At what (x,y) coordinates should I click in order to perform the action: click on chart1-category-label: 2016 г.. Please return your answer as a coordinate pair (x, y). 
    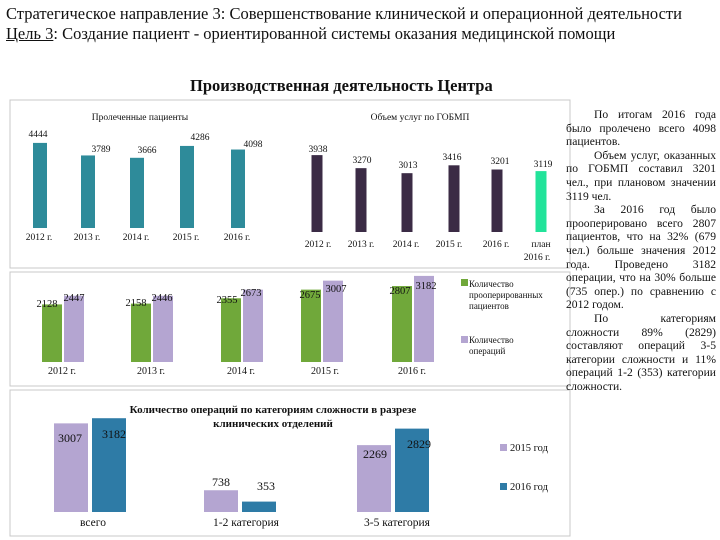
    Looking at the image, I should click on (237, 238).